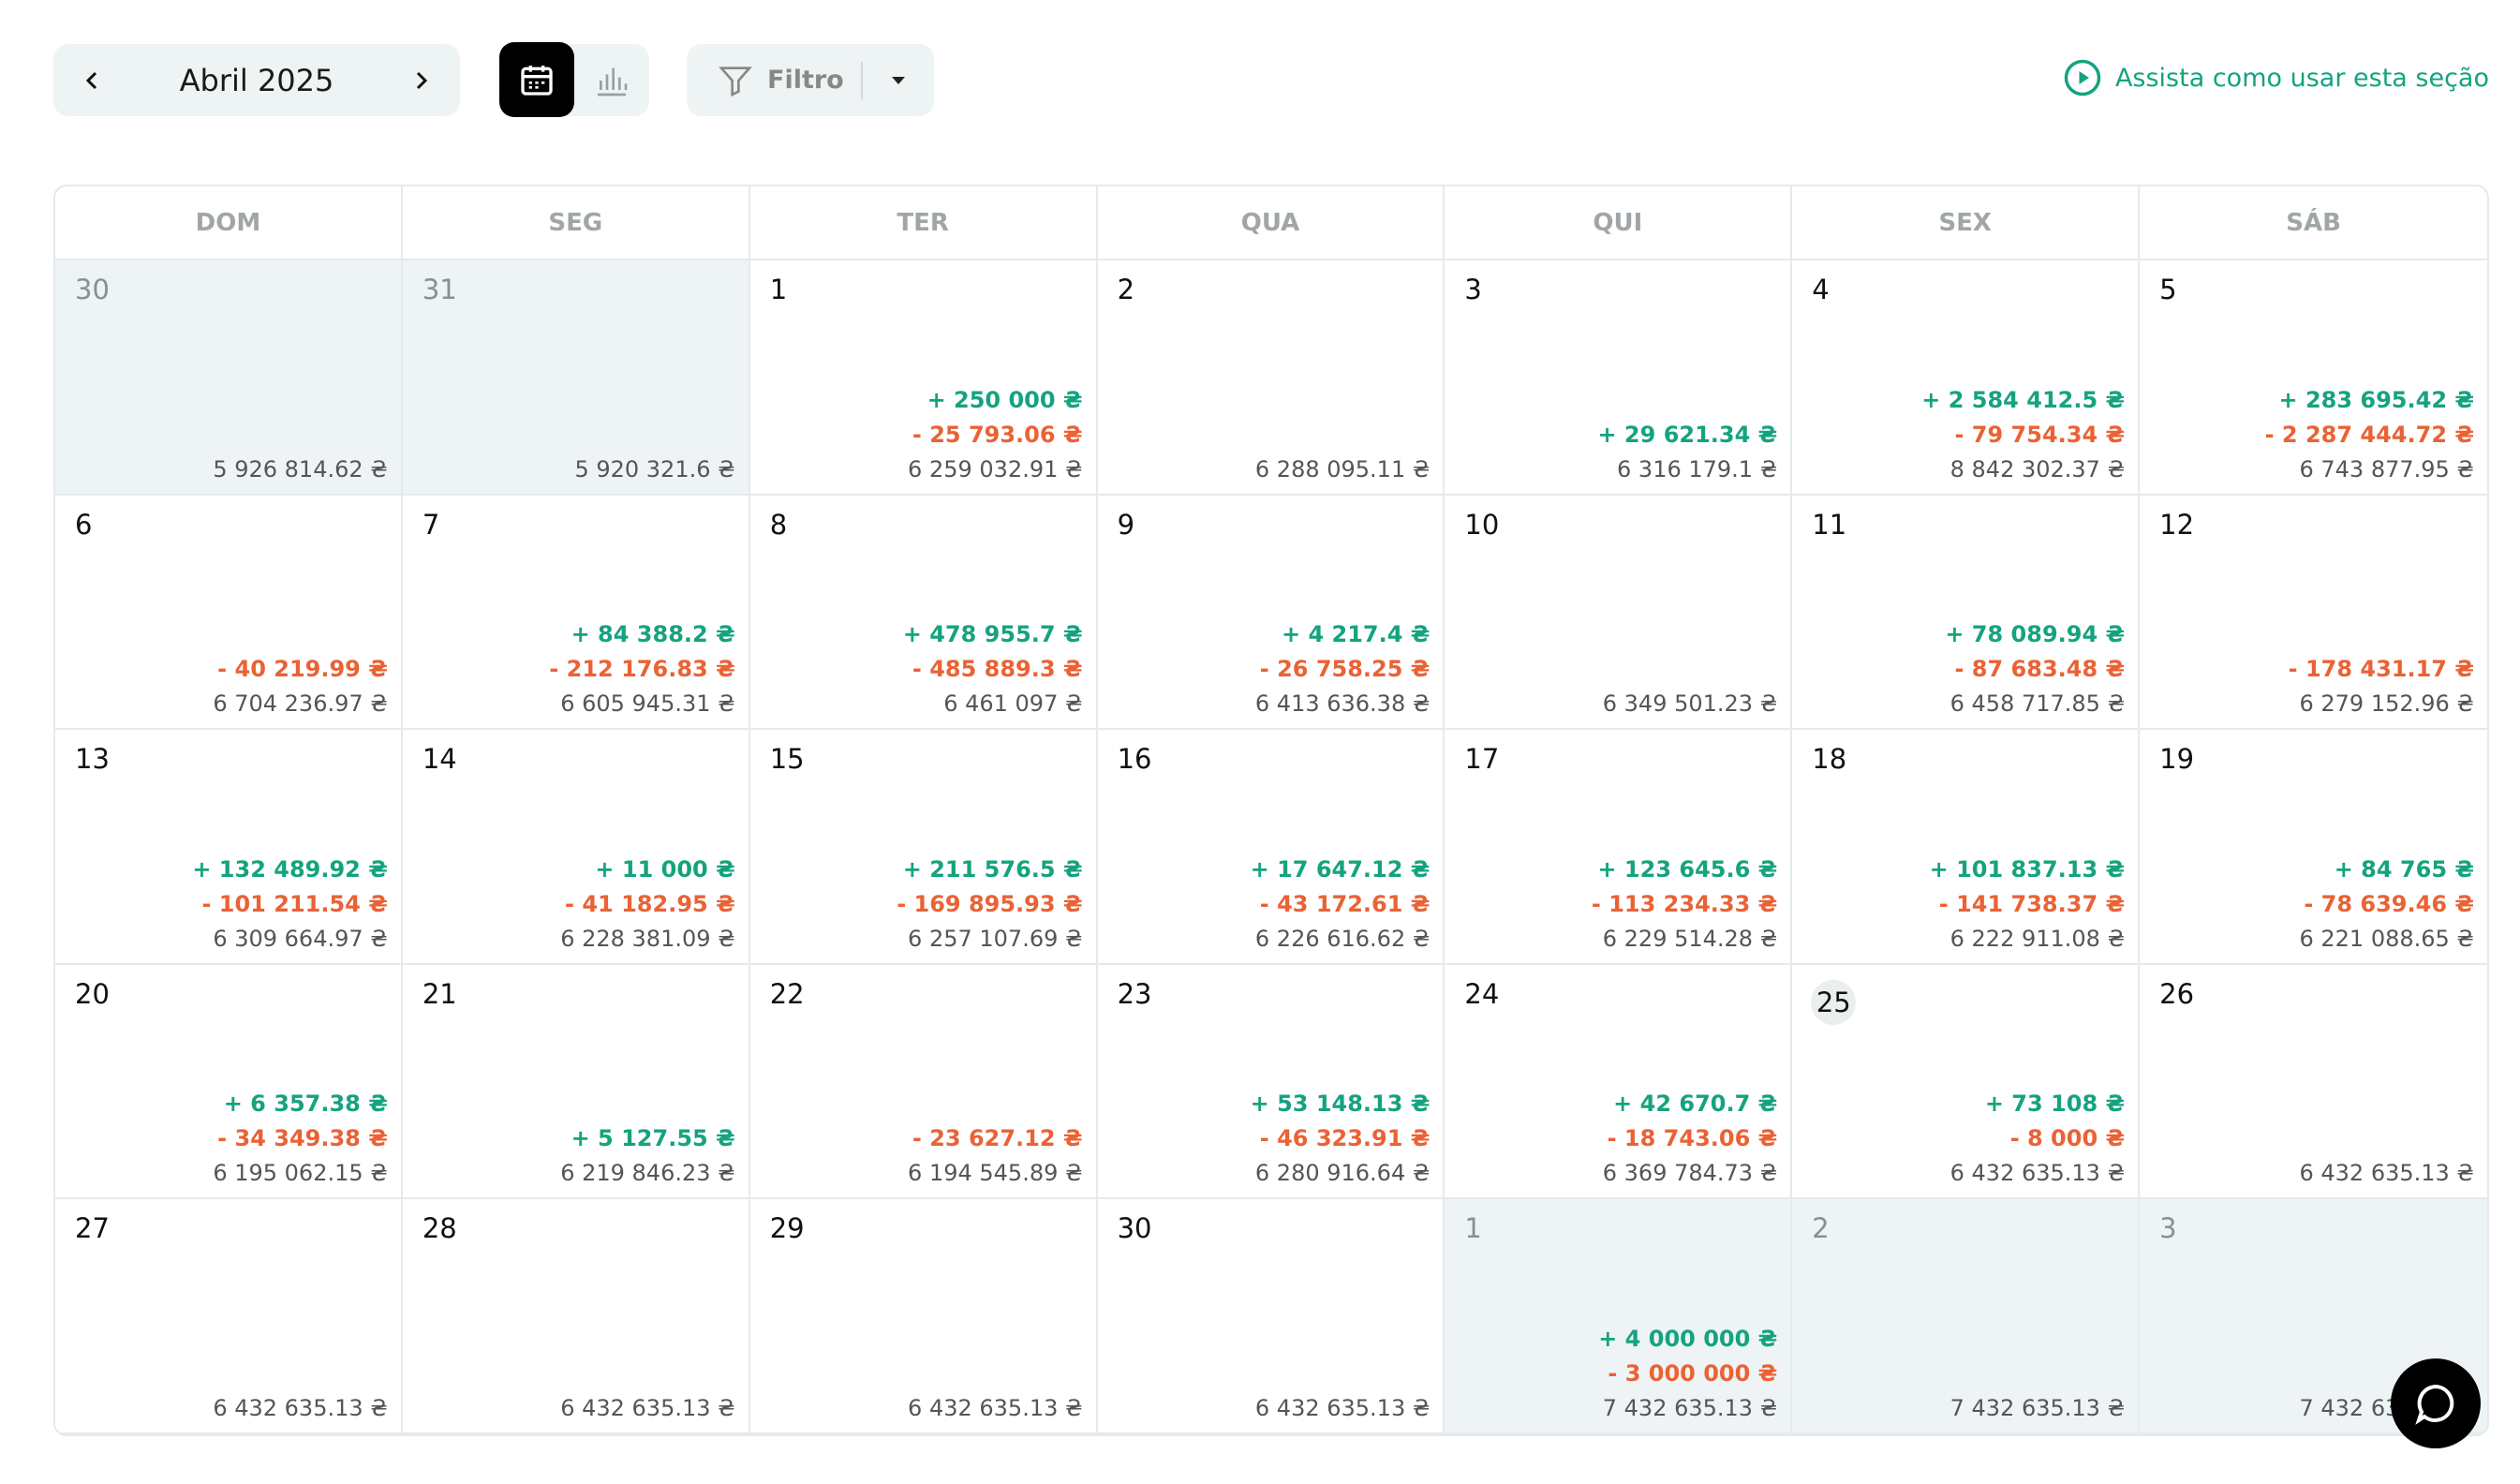 The image size is (2520, 1484). What do you see at coordinates (1690, 1173) in the screenshot?
I see `balance: 6 369 784.73 ₴` at bounding box center [1690, 1173].